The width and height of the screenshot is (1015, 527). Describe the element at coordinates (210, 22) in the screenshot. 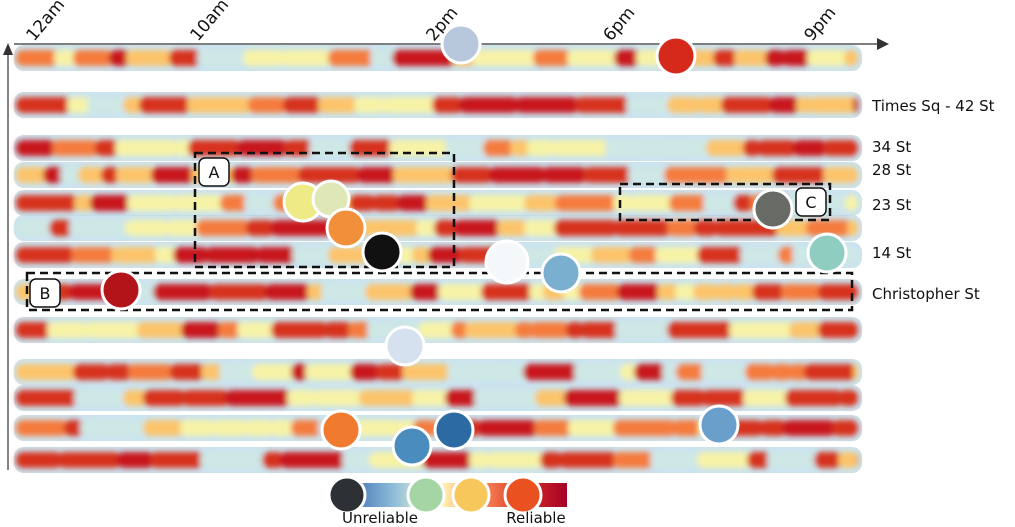

I see `x-tick-label: 10am` at that location.